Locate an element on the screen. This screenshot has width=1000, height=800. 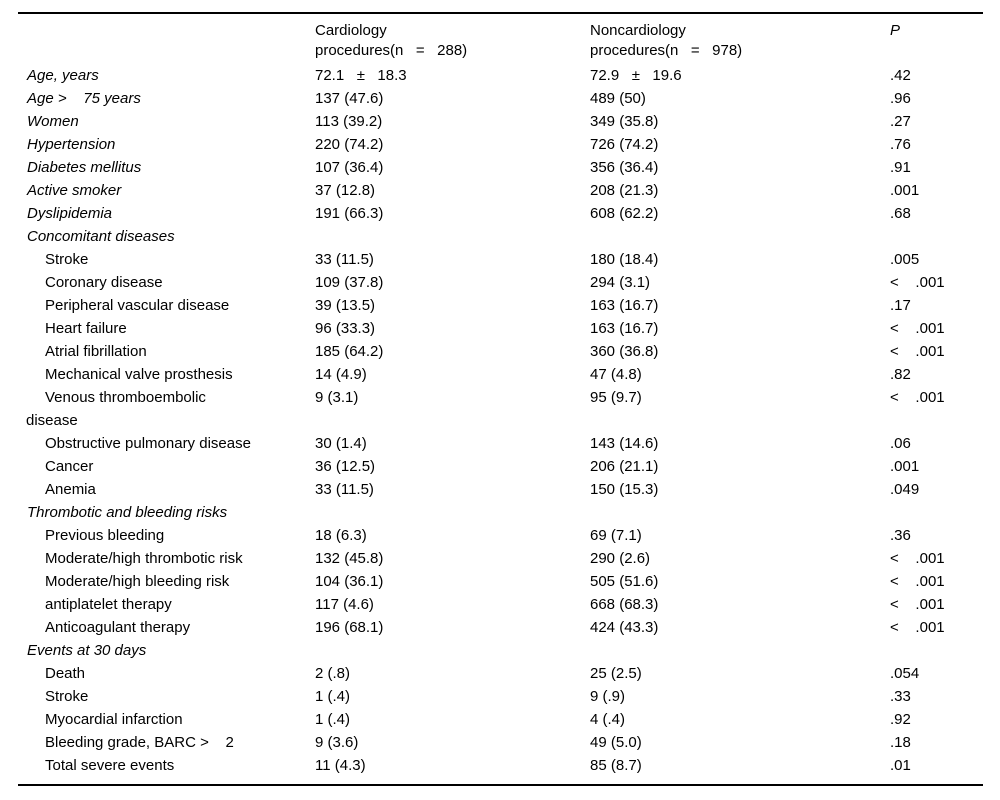
cell-noncardiology: 294 (3.1) is located at coordinates (620, 282).